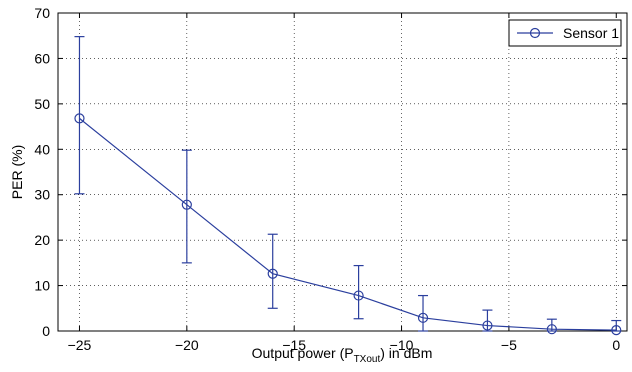 The height and width of the screenshot is (372, 632). I want to click on x-axis-label-subscript: TXout, so click(367, 359).